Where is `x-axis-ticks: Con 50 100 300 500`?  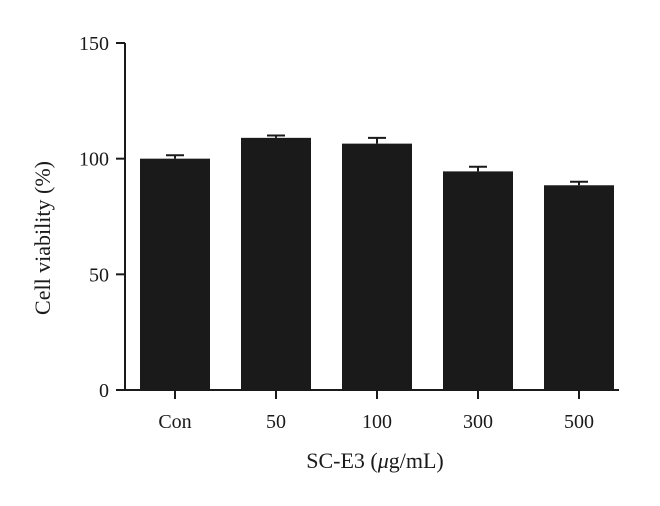
x-axis-ticks: Con 50 100 300 500 is located at coordinates (376, 411).